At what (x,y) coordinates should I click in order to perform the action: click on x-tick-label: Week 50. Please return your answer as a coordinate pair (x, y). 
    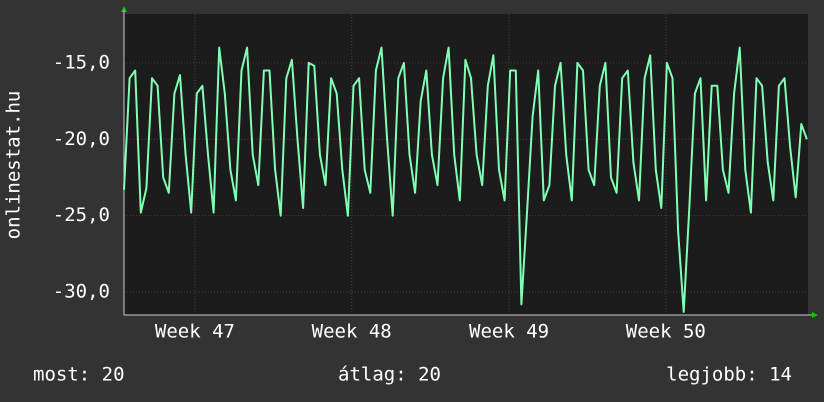
    Looking at the image, I should click on (666, 332).